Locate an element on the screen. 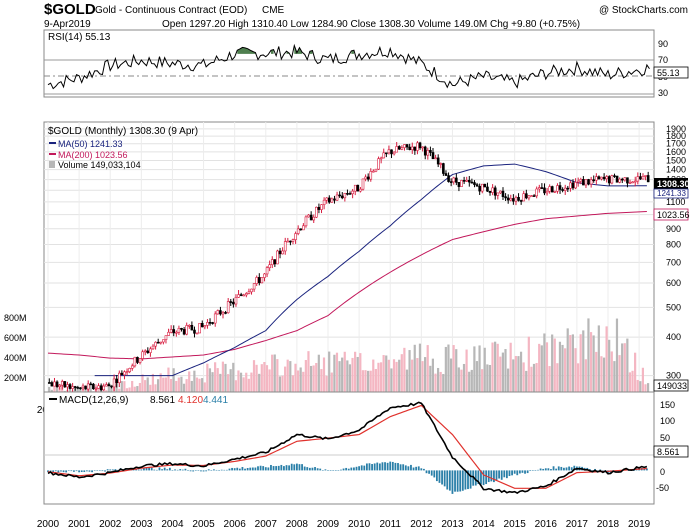 Image resolution: width=700 pixels, height=530 pixels. price-tick-label: 400 is located at coordinates (673, 337).